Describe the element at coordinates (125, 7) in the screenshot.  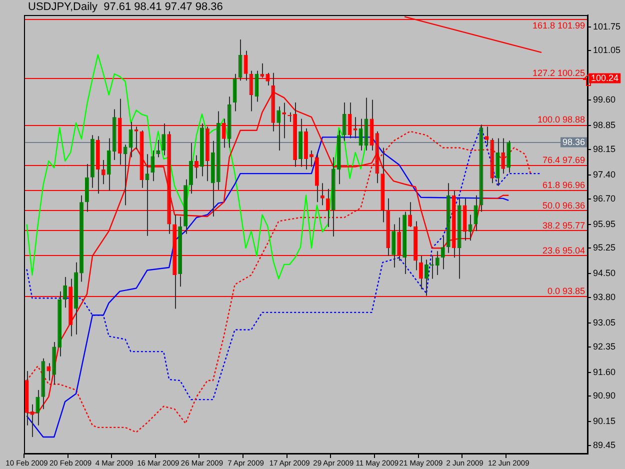
I see `chart-title: USDJPY,Daily 97.61 98.41 97.47 98.36` at that location.